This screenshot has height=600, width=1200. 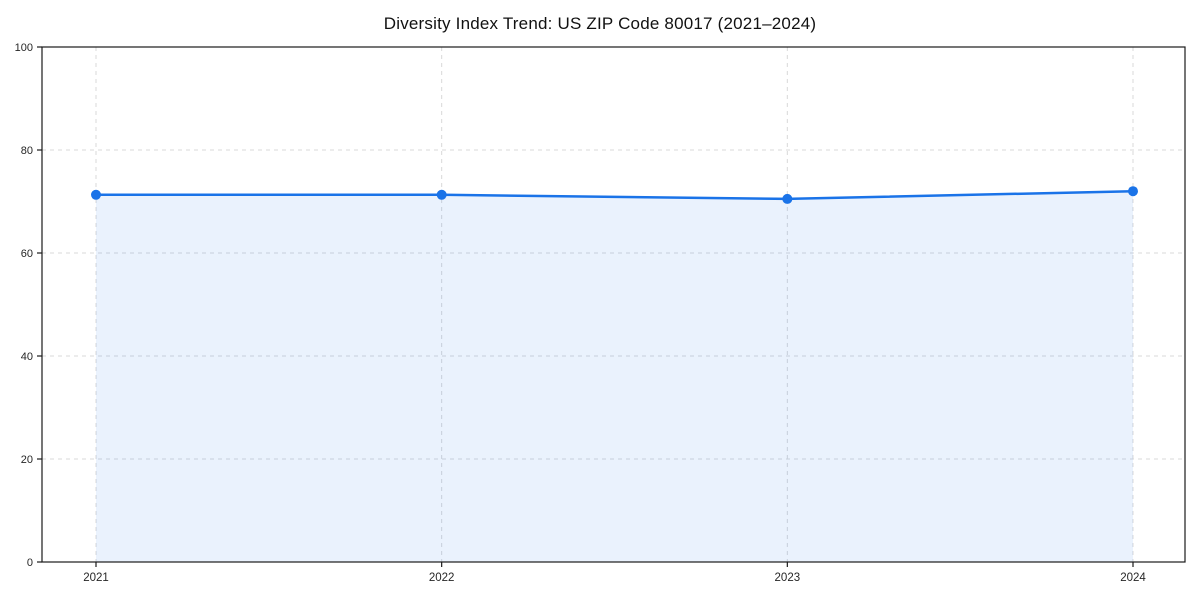 I want to click on trend-line, so click(x=614, y=195).